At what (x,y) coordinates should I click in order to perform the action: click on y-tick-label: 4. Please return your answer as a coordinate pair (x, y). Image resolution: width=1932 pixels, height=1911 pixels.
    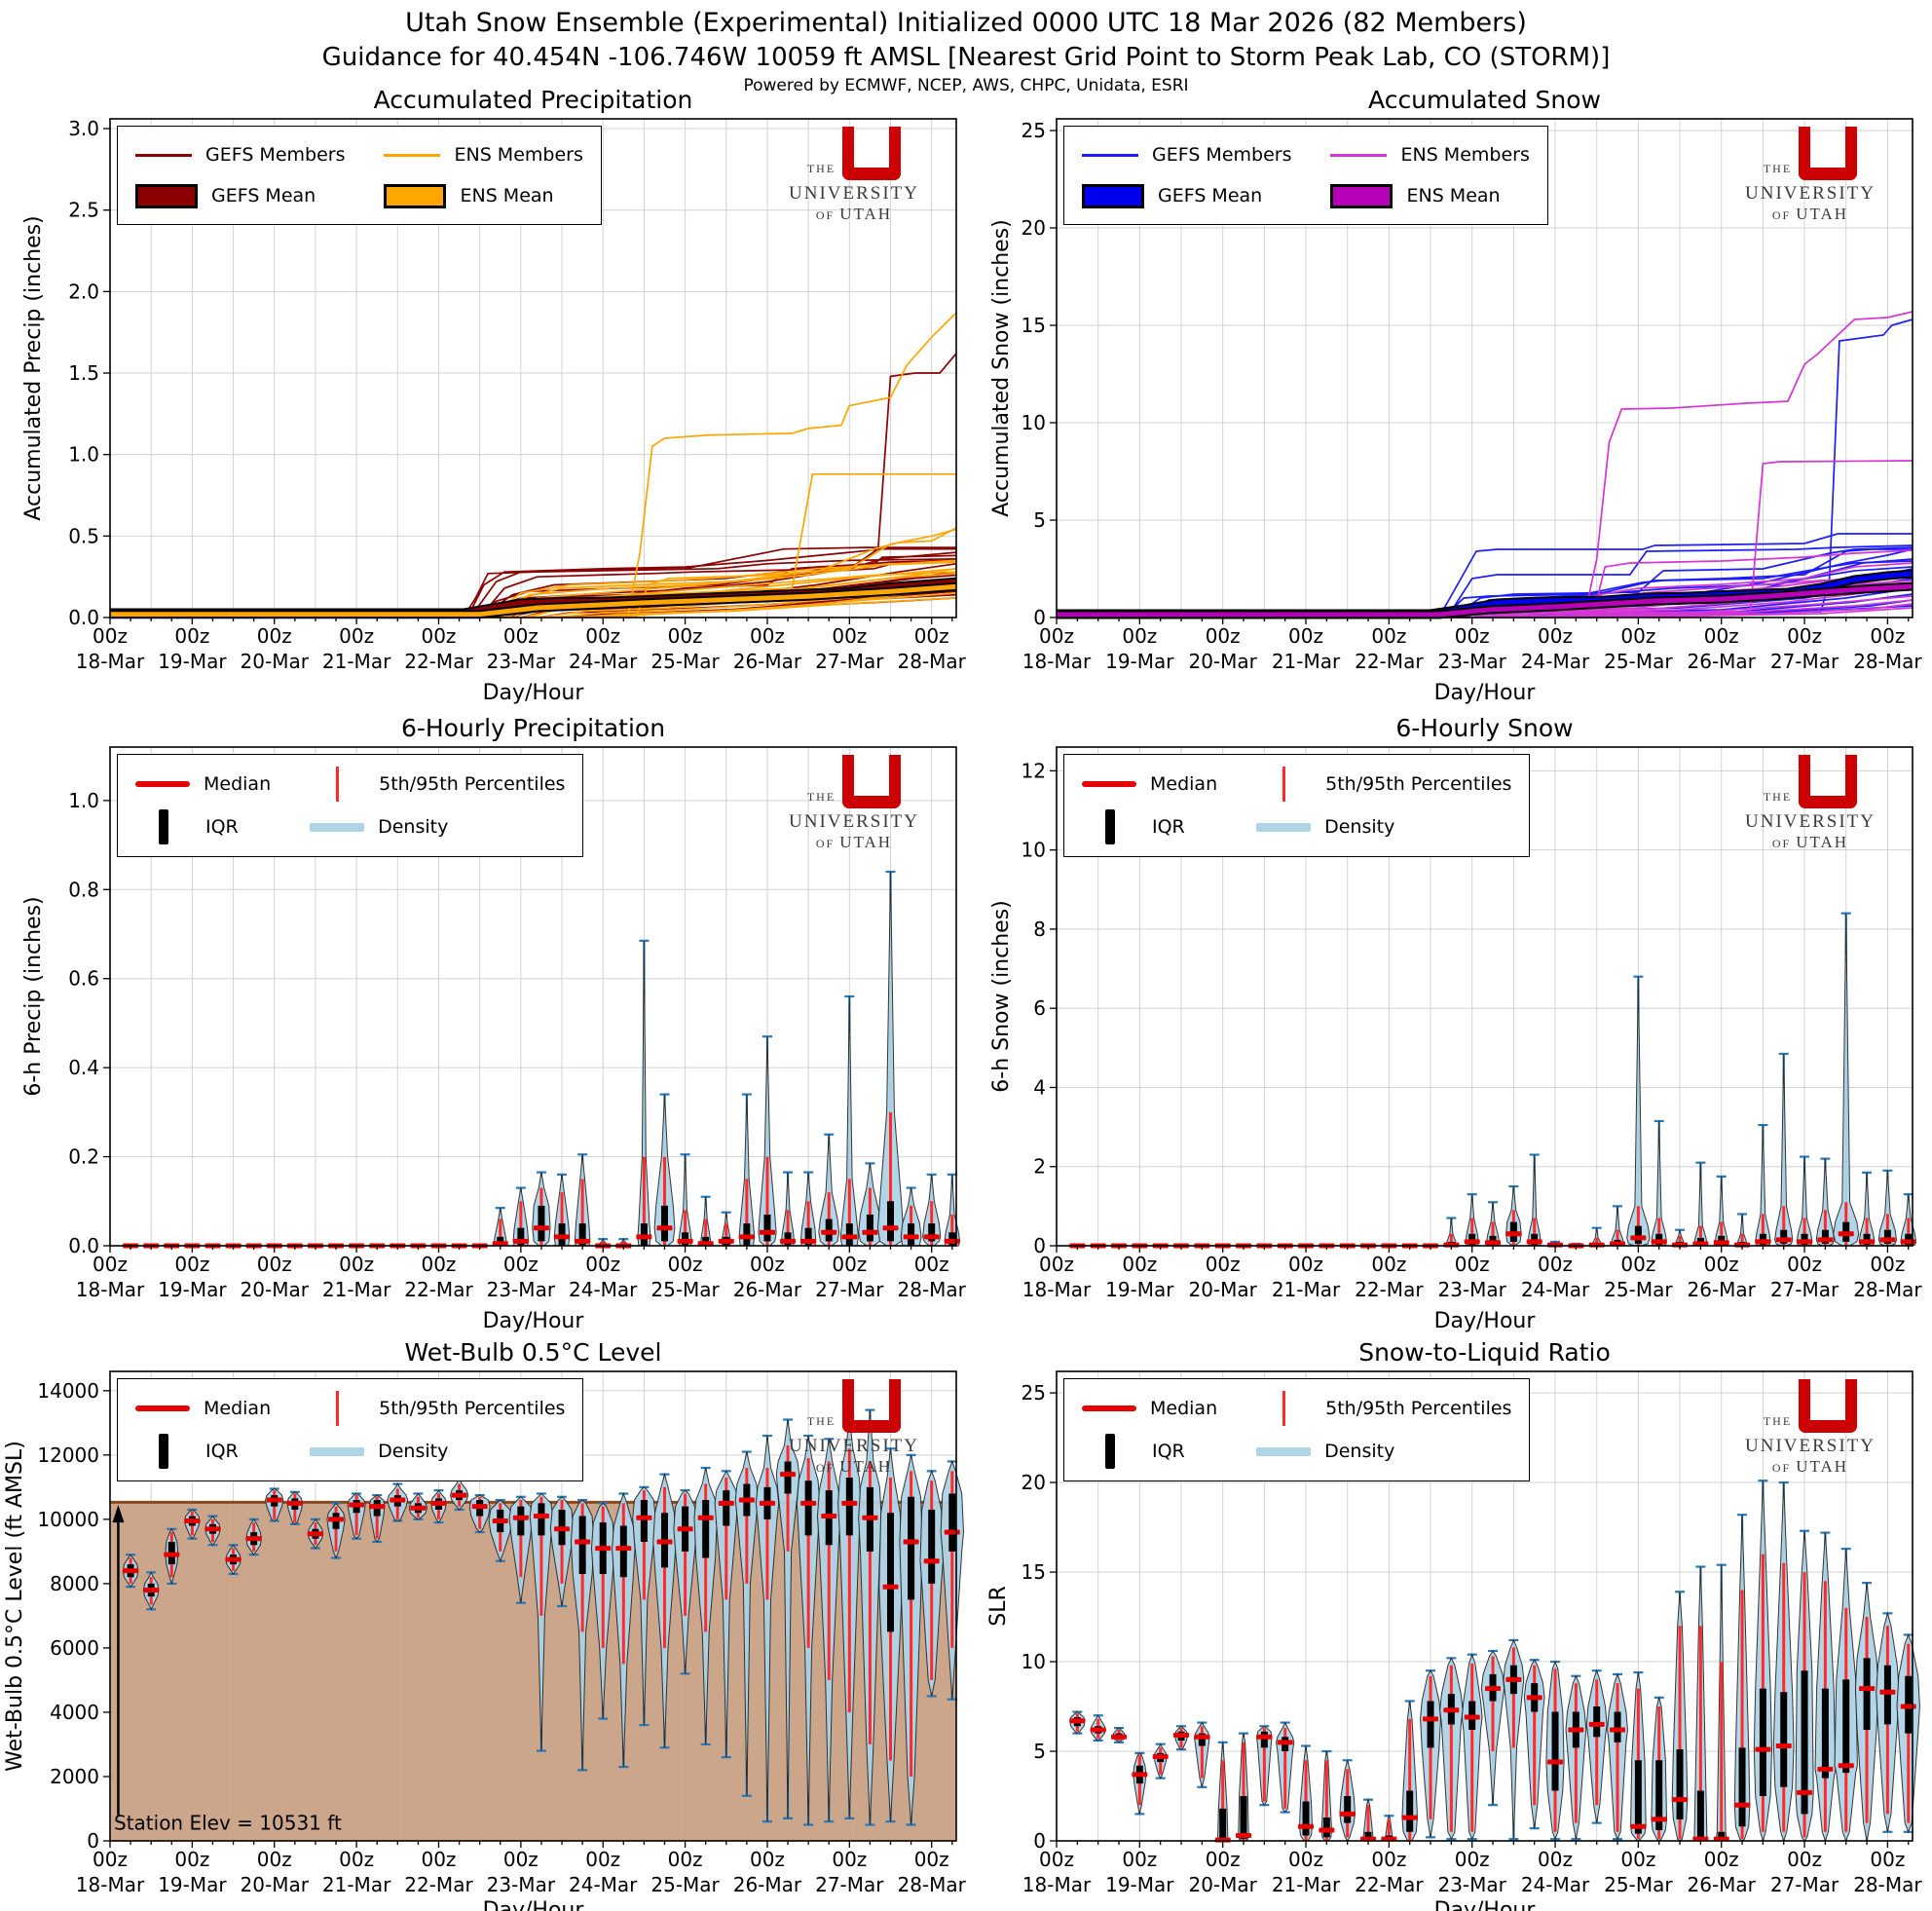
    Looking at the image, I should click on (1039, 1087).